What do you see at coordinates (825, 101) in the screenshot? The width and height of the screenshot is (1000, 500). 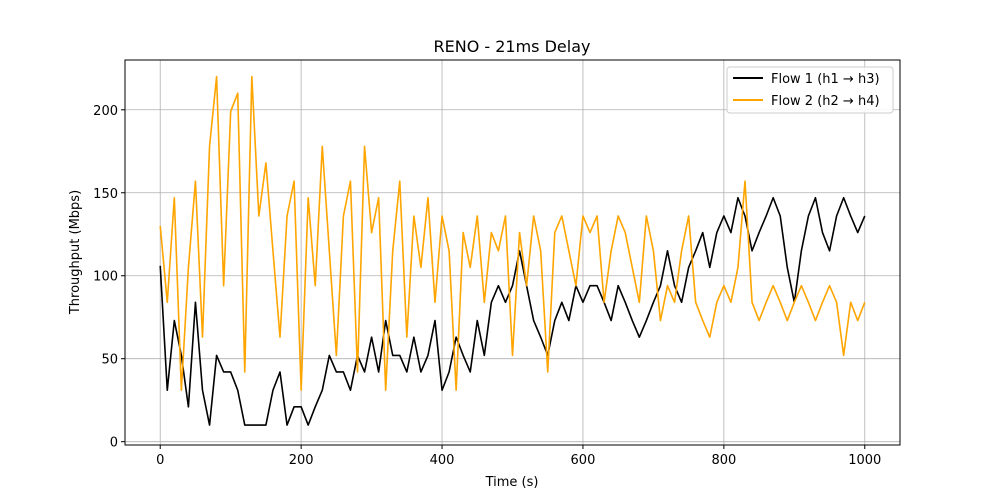 I see `legend-label-flow-2: Flow 2 (h2 → h4)` at bounding box center [825, 101].